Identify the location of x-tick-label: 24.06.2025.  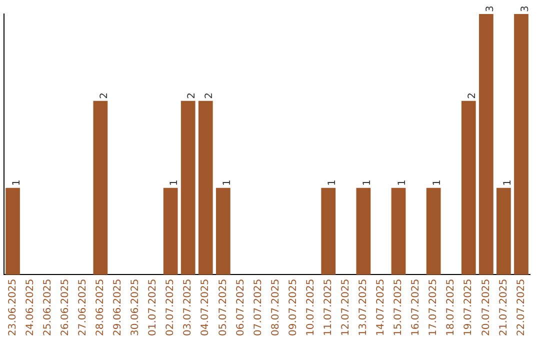
(30, 307).